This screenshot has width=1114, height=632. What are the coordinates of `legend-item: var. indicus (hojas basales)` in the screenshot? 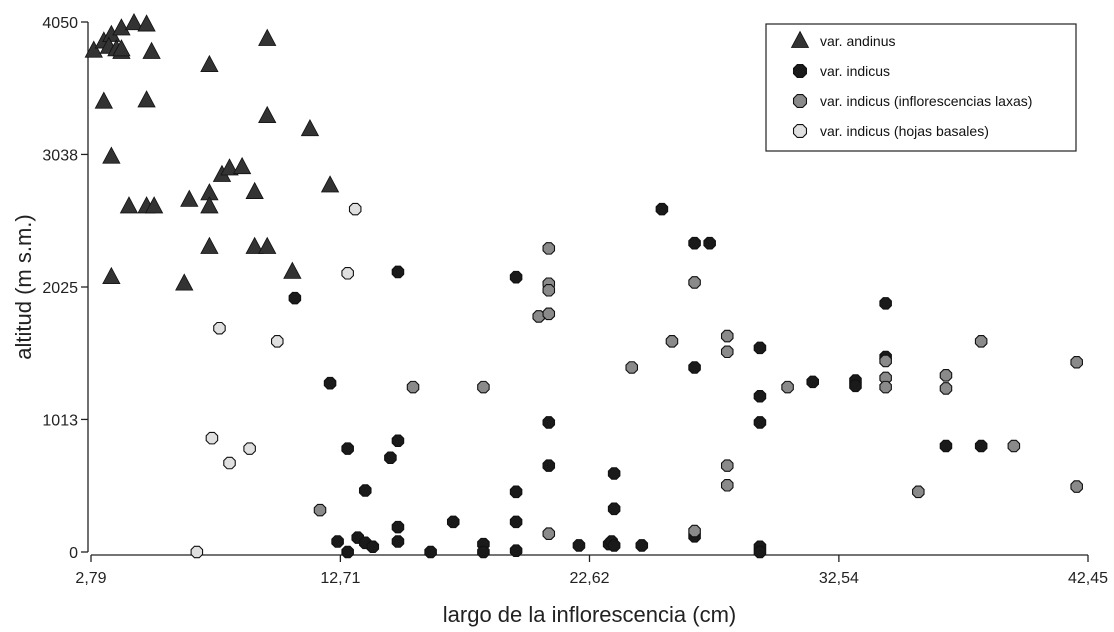 It's located at (890, 131).